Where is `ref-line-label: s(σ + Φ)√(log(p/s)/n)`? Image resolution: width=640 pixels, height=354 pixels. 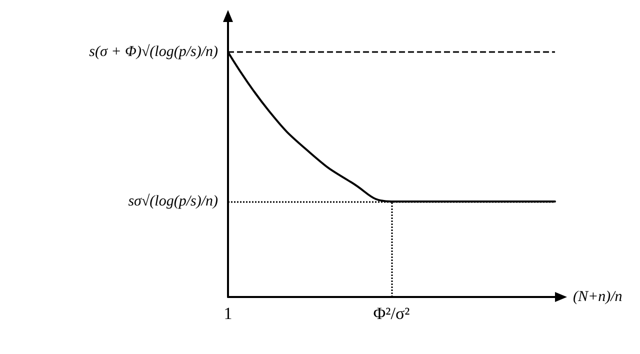 ref-line-label: s(σ + Φ)√(log(p/s)/n) is located at coordinates (153, 52).